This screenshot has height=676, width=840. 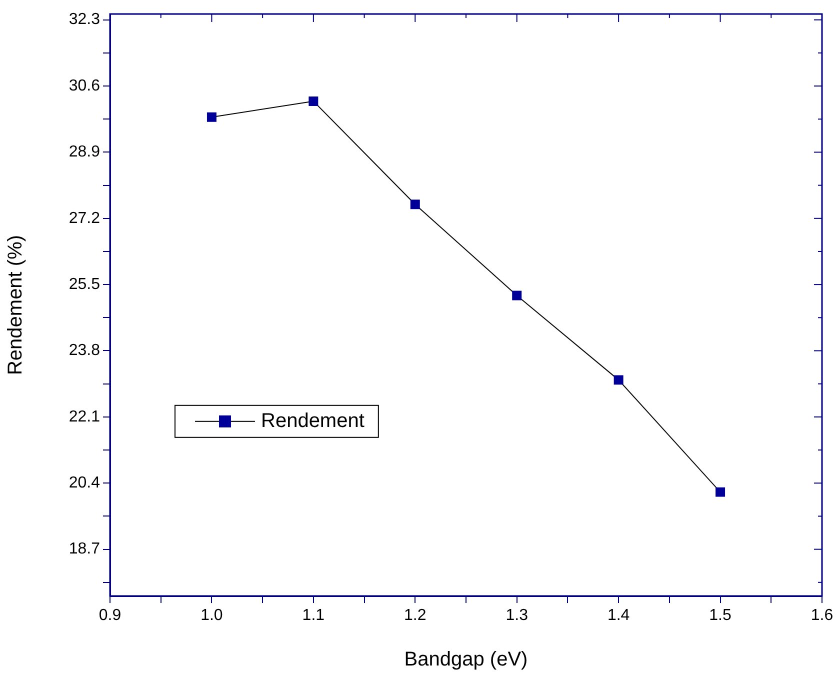 What do you see at coordinates (313, 615) in the screenshot?
I see `x-tick-label: 1.1` at bounding box center [313, 615].